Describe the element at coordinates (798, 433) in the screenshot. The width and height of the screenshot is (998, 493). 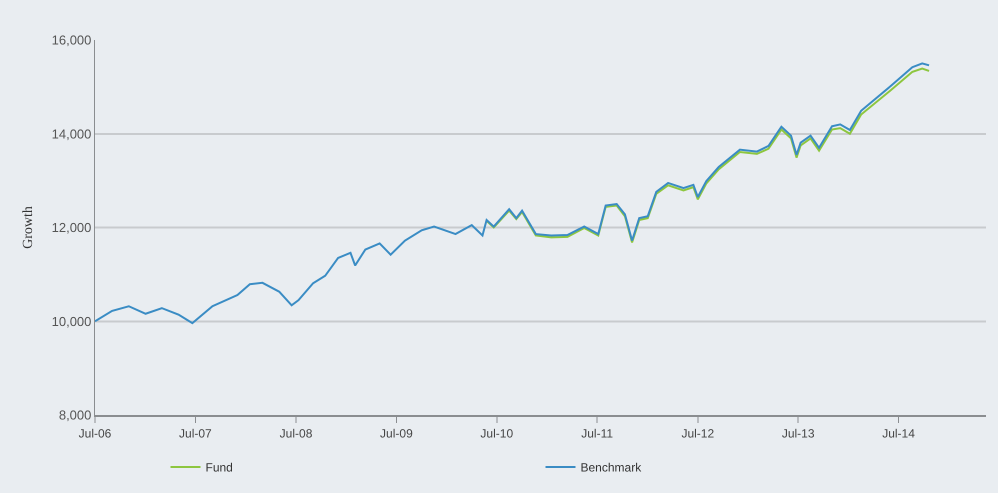
I see `x-tick-label: Jul-13` at that location.